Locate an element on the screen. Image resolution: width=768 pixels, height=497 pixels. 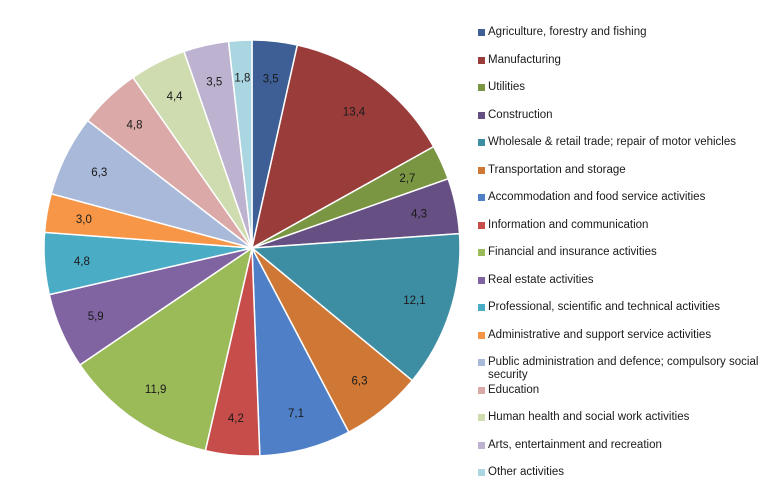
legend-label: Education is located at coordinates (514, 389).